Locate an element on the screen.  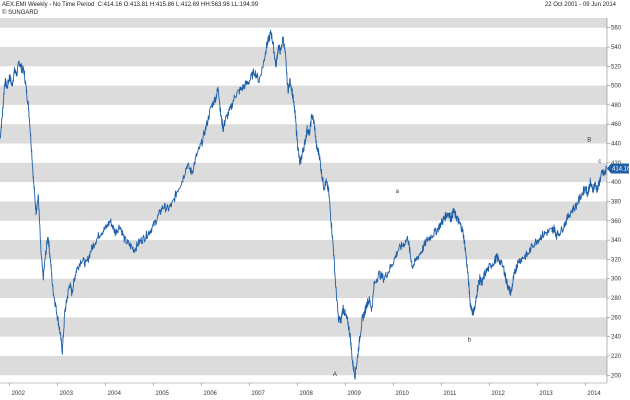
wave-label: a is located at coordinates (398, 192).